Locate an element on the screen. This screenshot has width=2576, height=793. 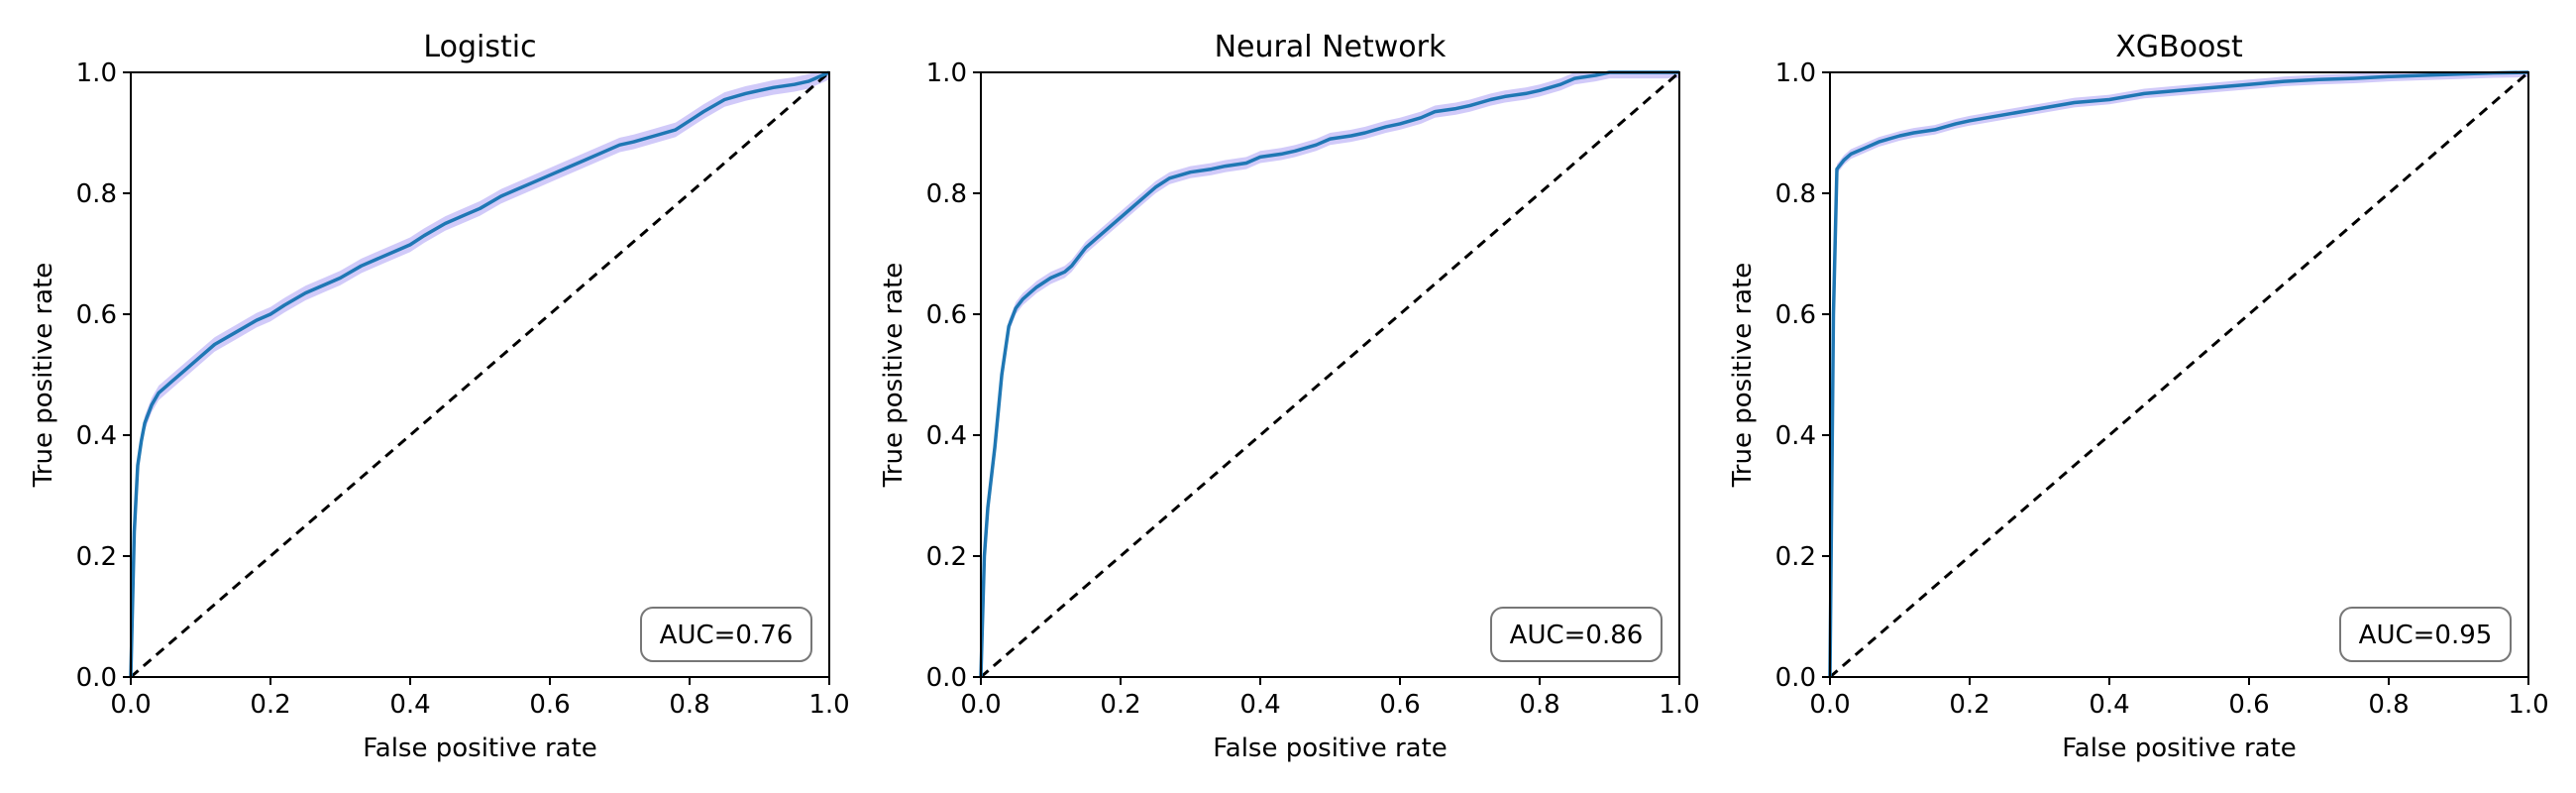
panel-title: XGBoost is located at coordinates (2179, 47).